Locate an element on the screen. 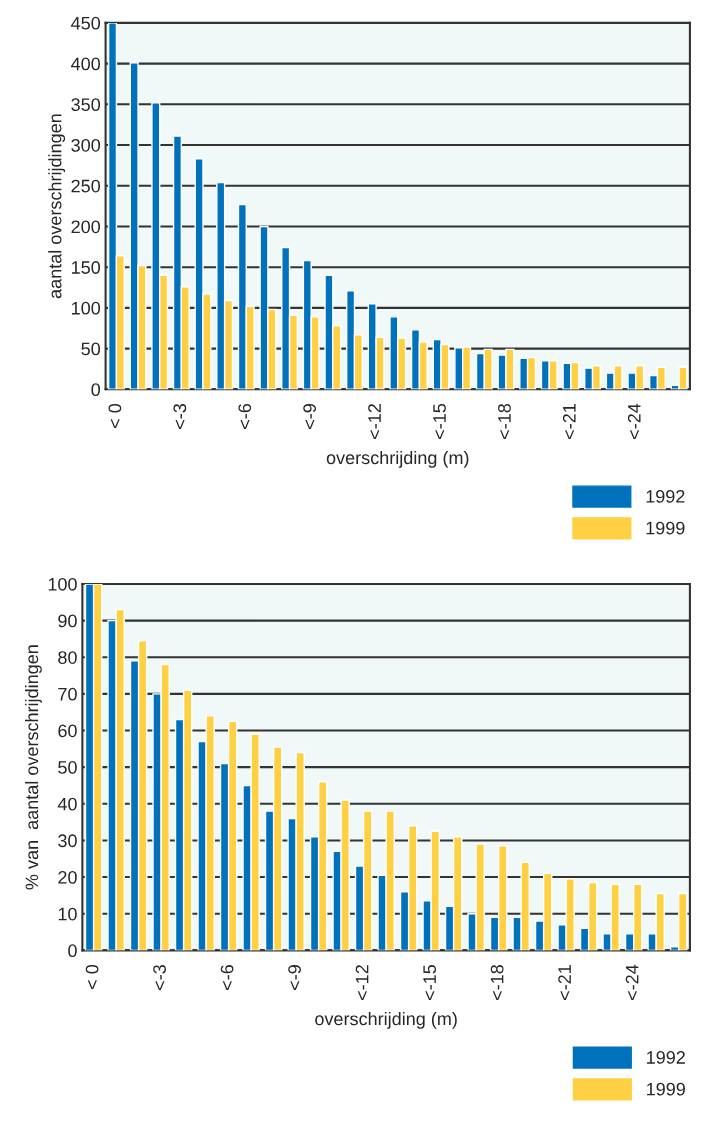 This screenshot has height=1145, width=704. y-tick-label: 30 is located at coordinates (67, 841).